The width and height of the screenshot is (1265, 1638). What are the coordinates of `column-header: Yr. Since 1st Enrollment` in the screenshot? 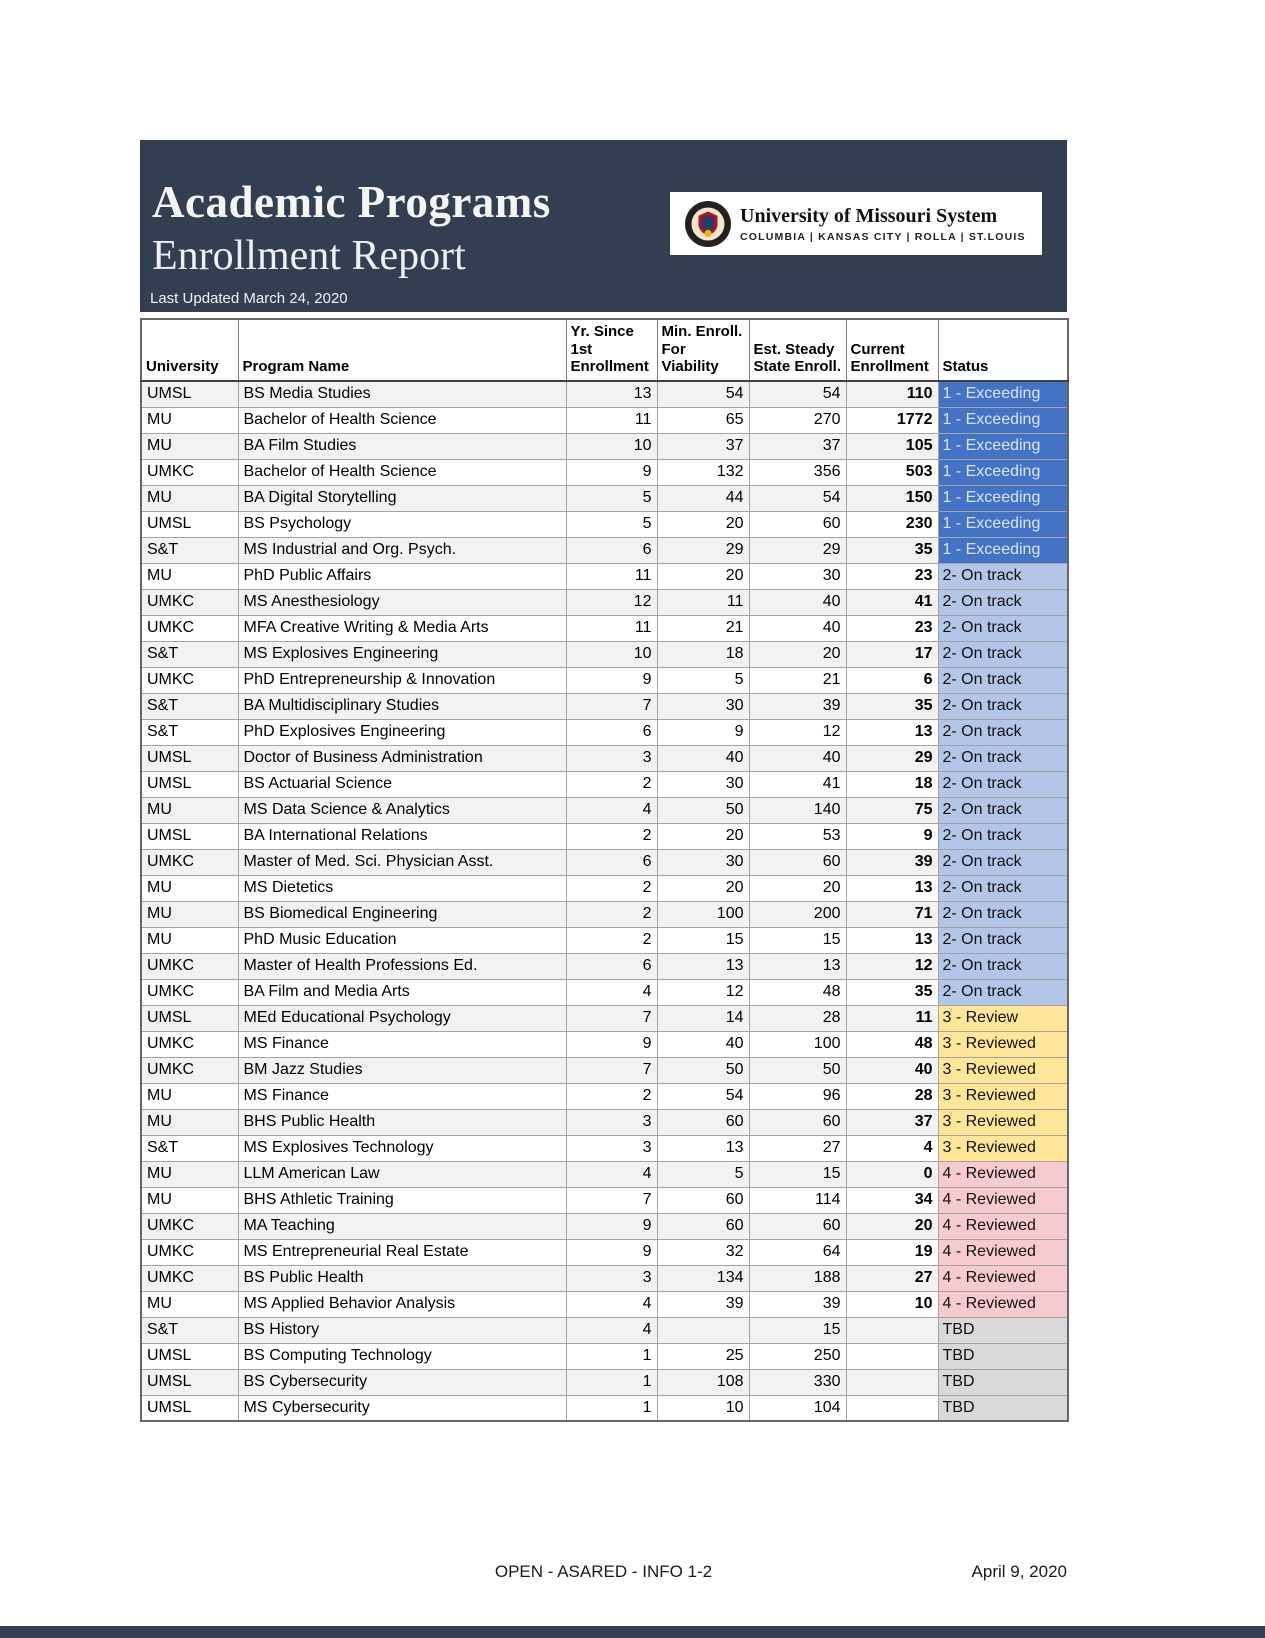 It's located at (611, 350).